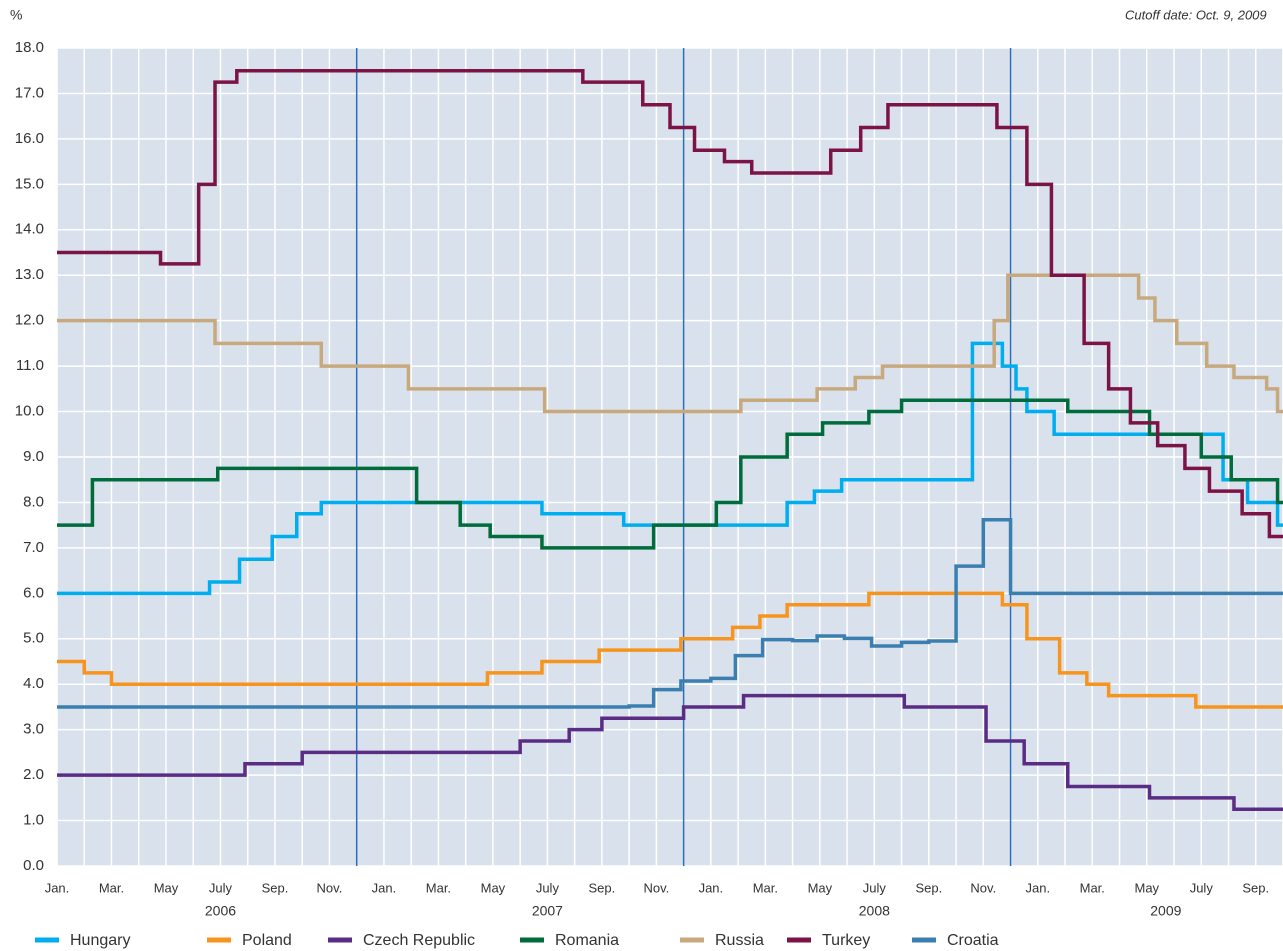 This screenshot has width=1283, height=951. Describe the element at coordinates (846, 940) in the screenshot. I see `legend-label: Turkey` at that location.